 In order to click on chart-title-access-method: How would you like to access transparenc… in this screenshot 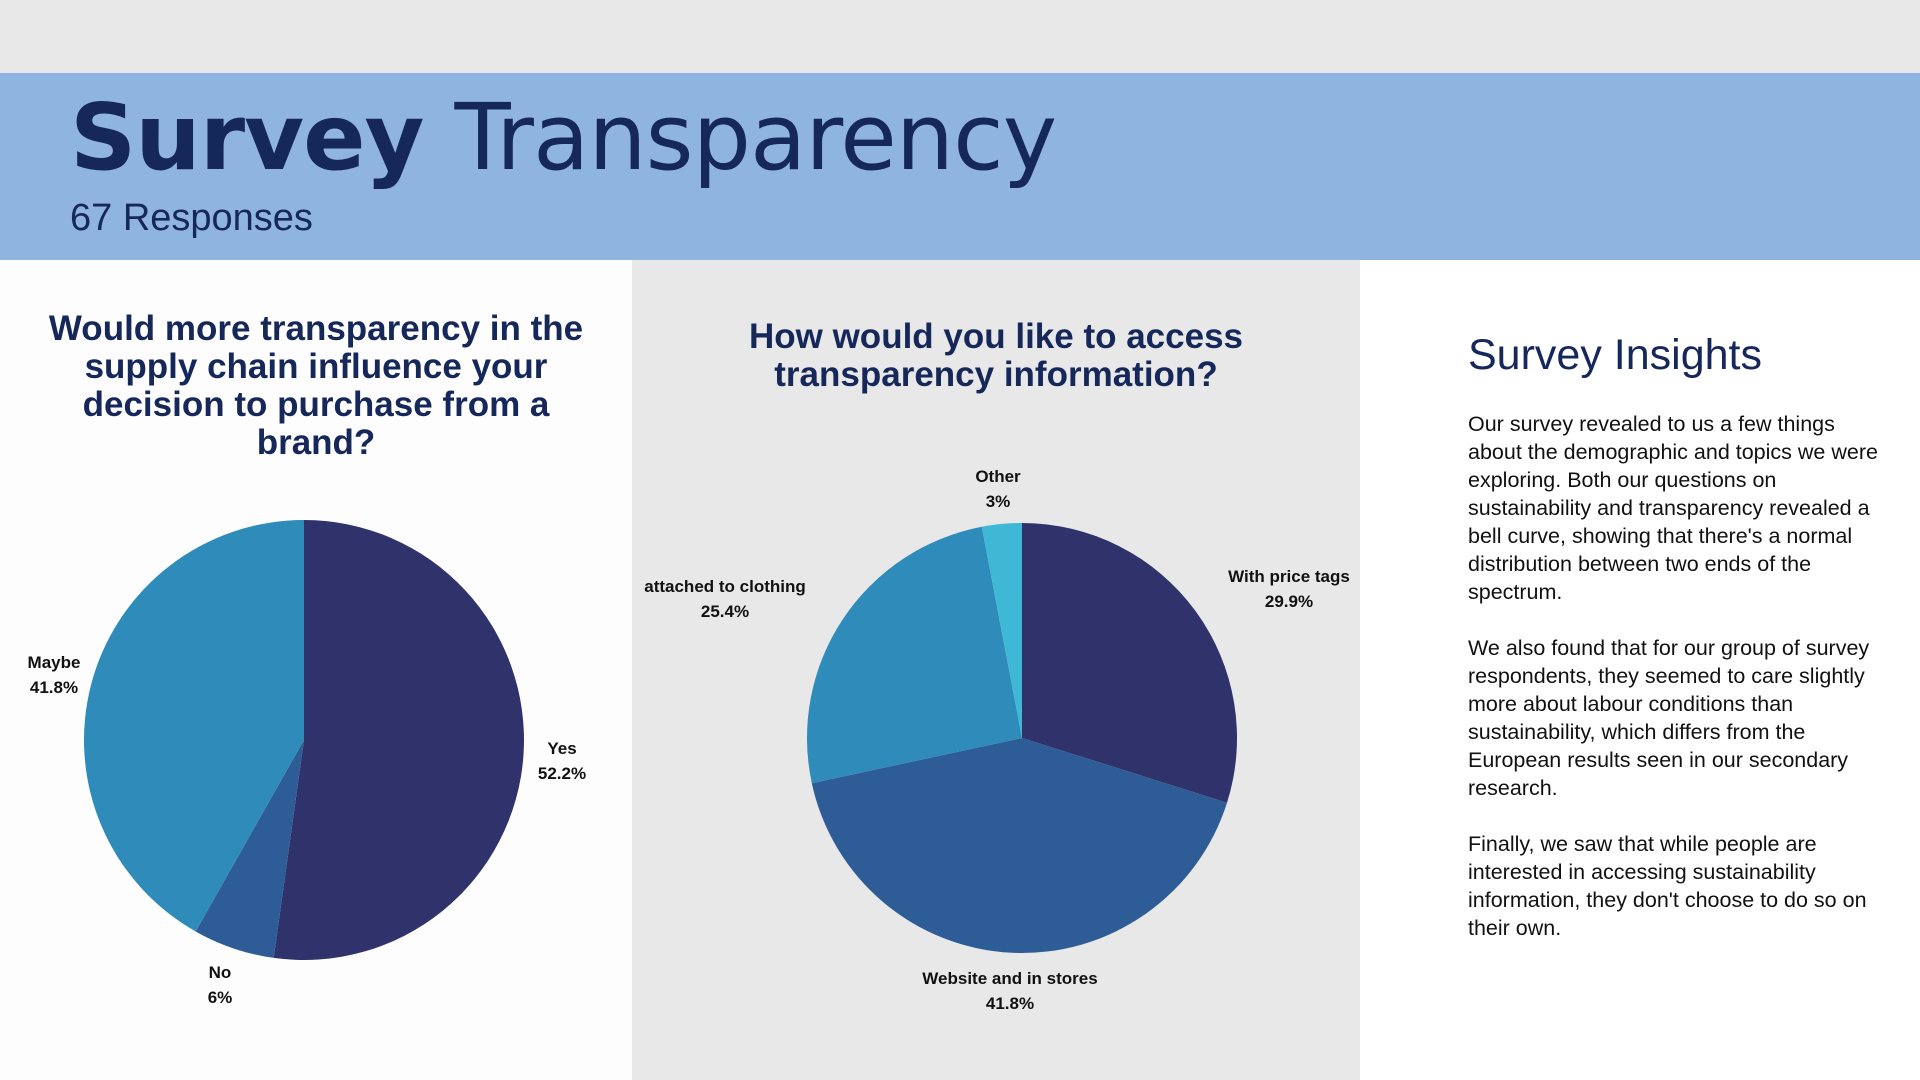, I will do `click(996, 355)`.